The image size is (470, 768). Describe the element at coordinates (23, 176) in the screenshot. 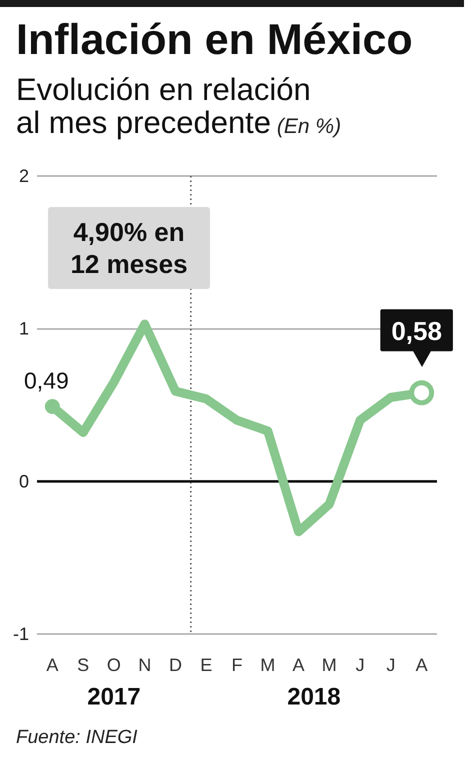

I see `y-tick-label: 2` at that location.